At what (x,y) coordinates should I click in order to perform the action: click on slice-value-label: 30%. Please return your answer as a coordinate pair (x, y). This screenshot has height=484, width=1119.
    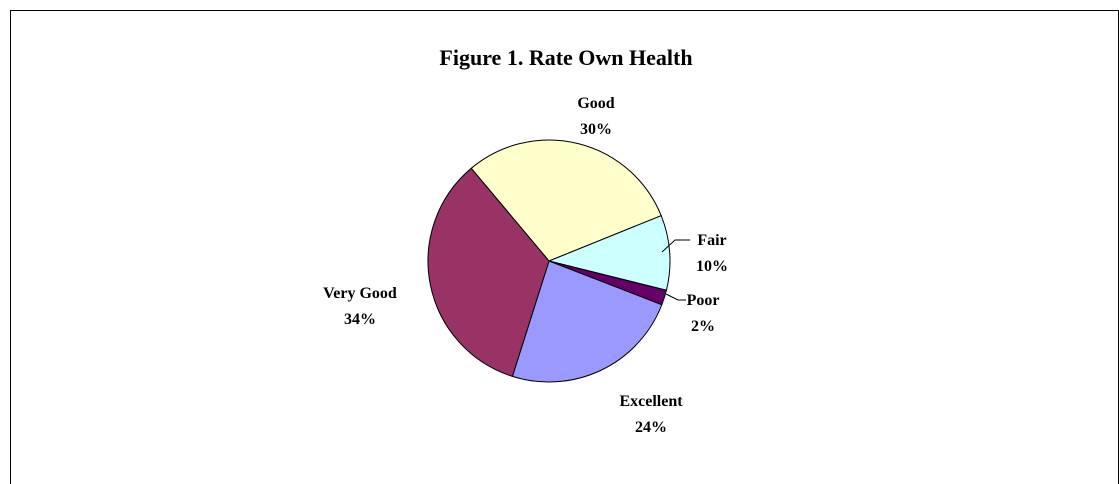
    Looking at the image, I should click on (596, 129).